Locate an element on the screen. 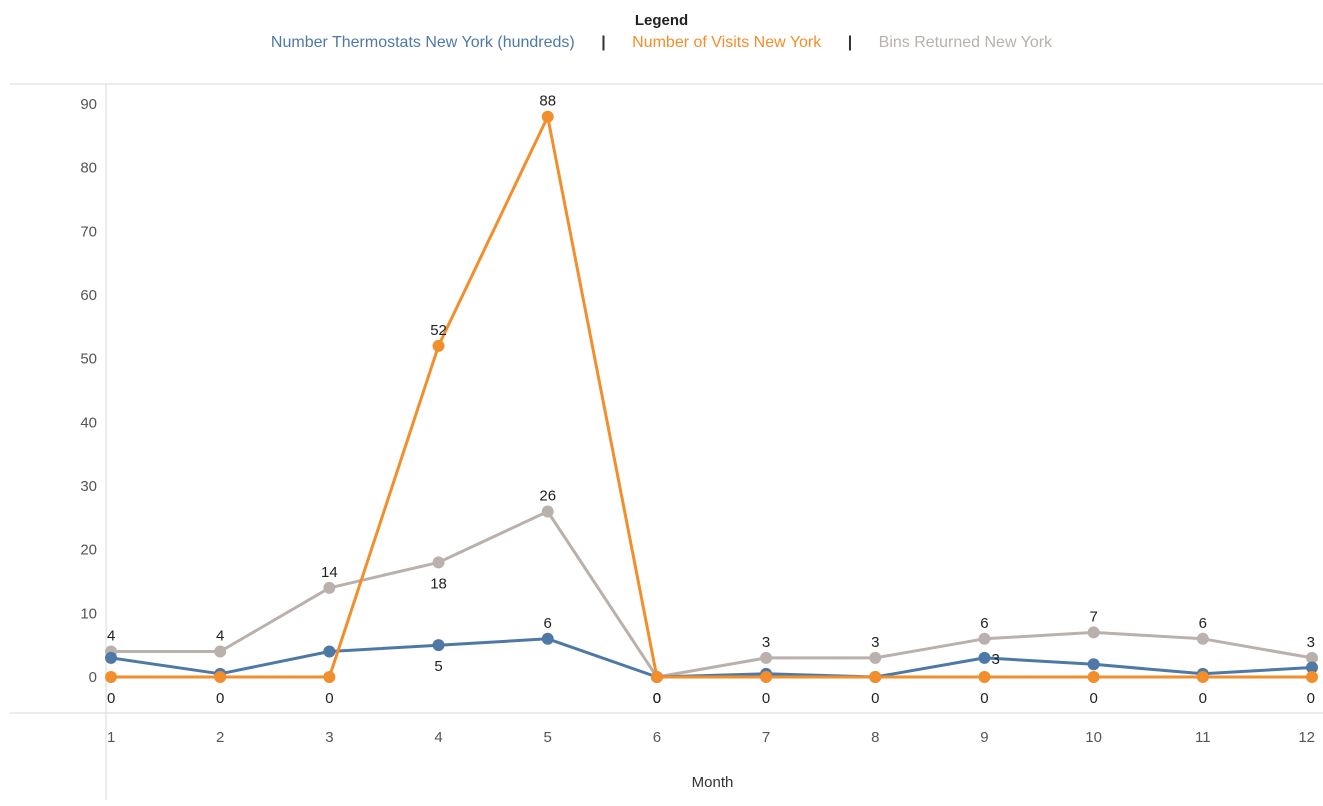 This screenshot has height=806, width=1323. series-line is located at coordinates (711, 658).